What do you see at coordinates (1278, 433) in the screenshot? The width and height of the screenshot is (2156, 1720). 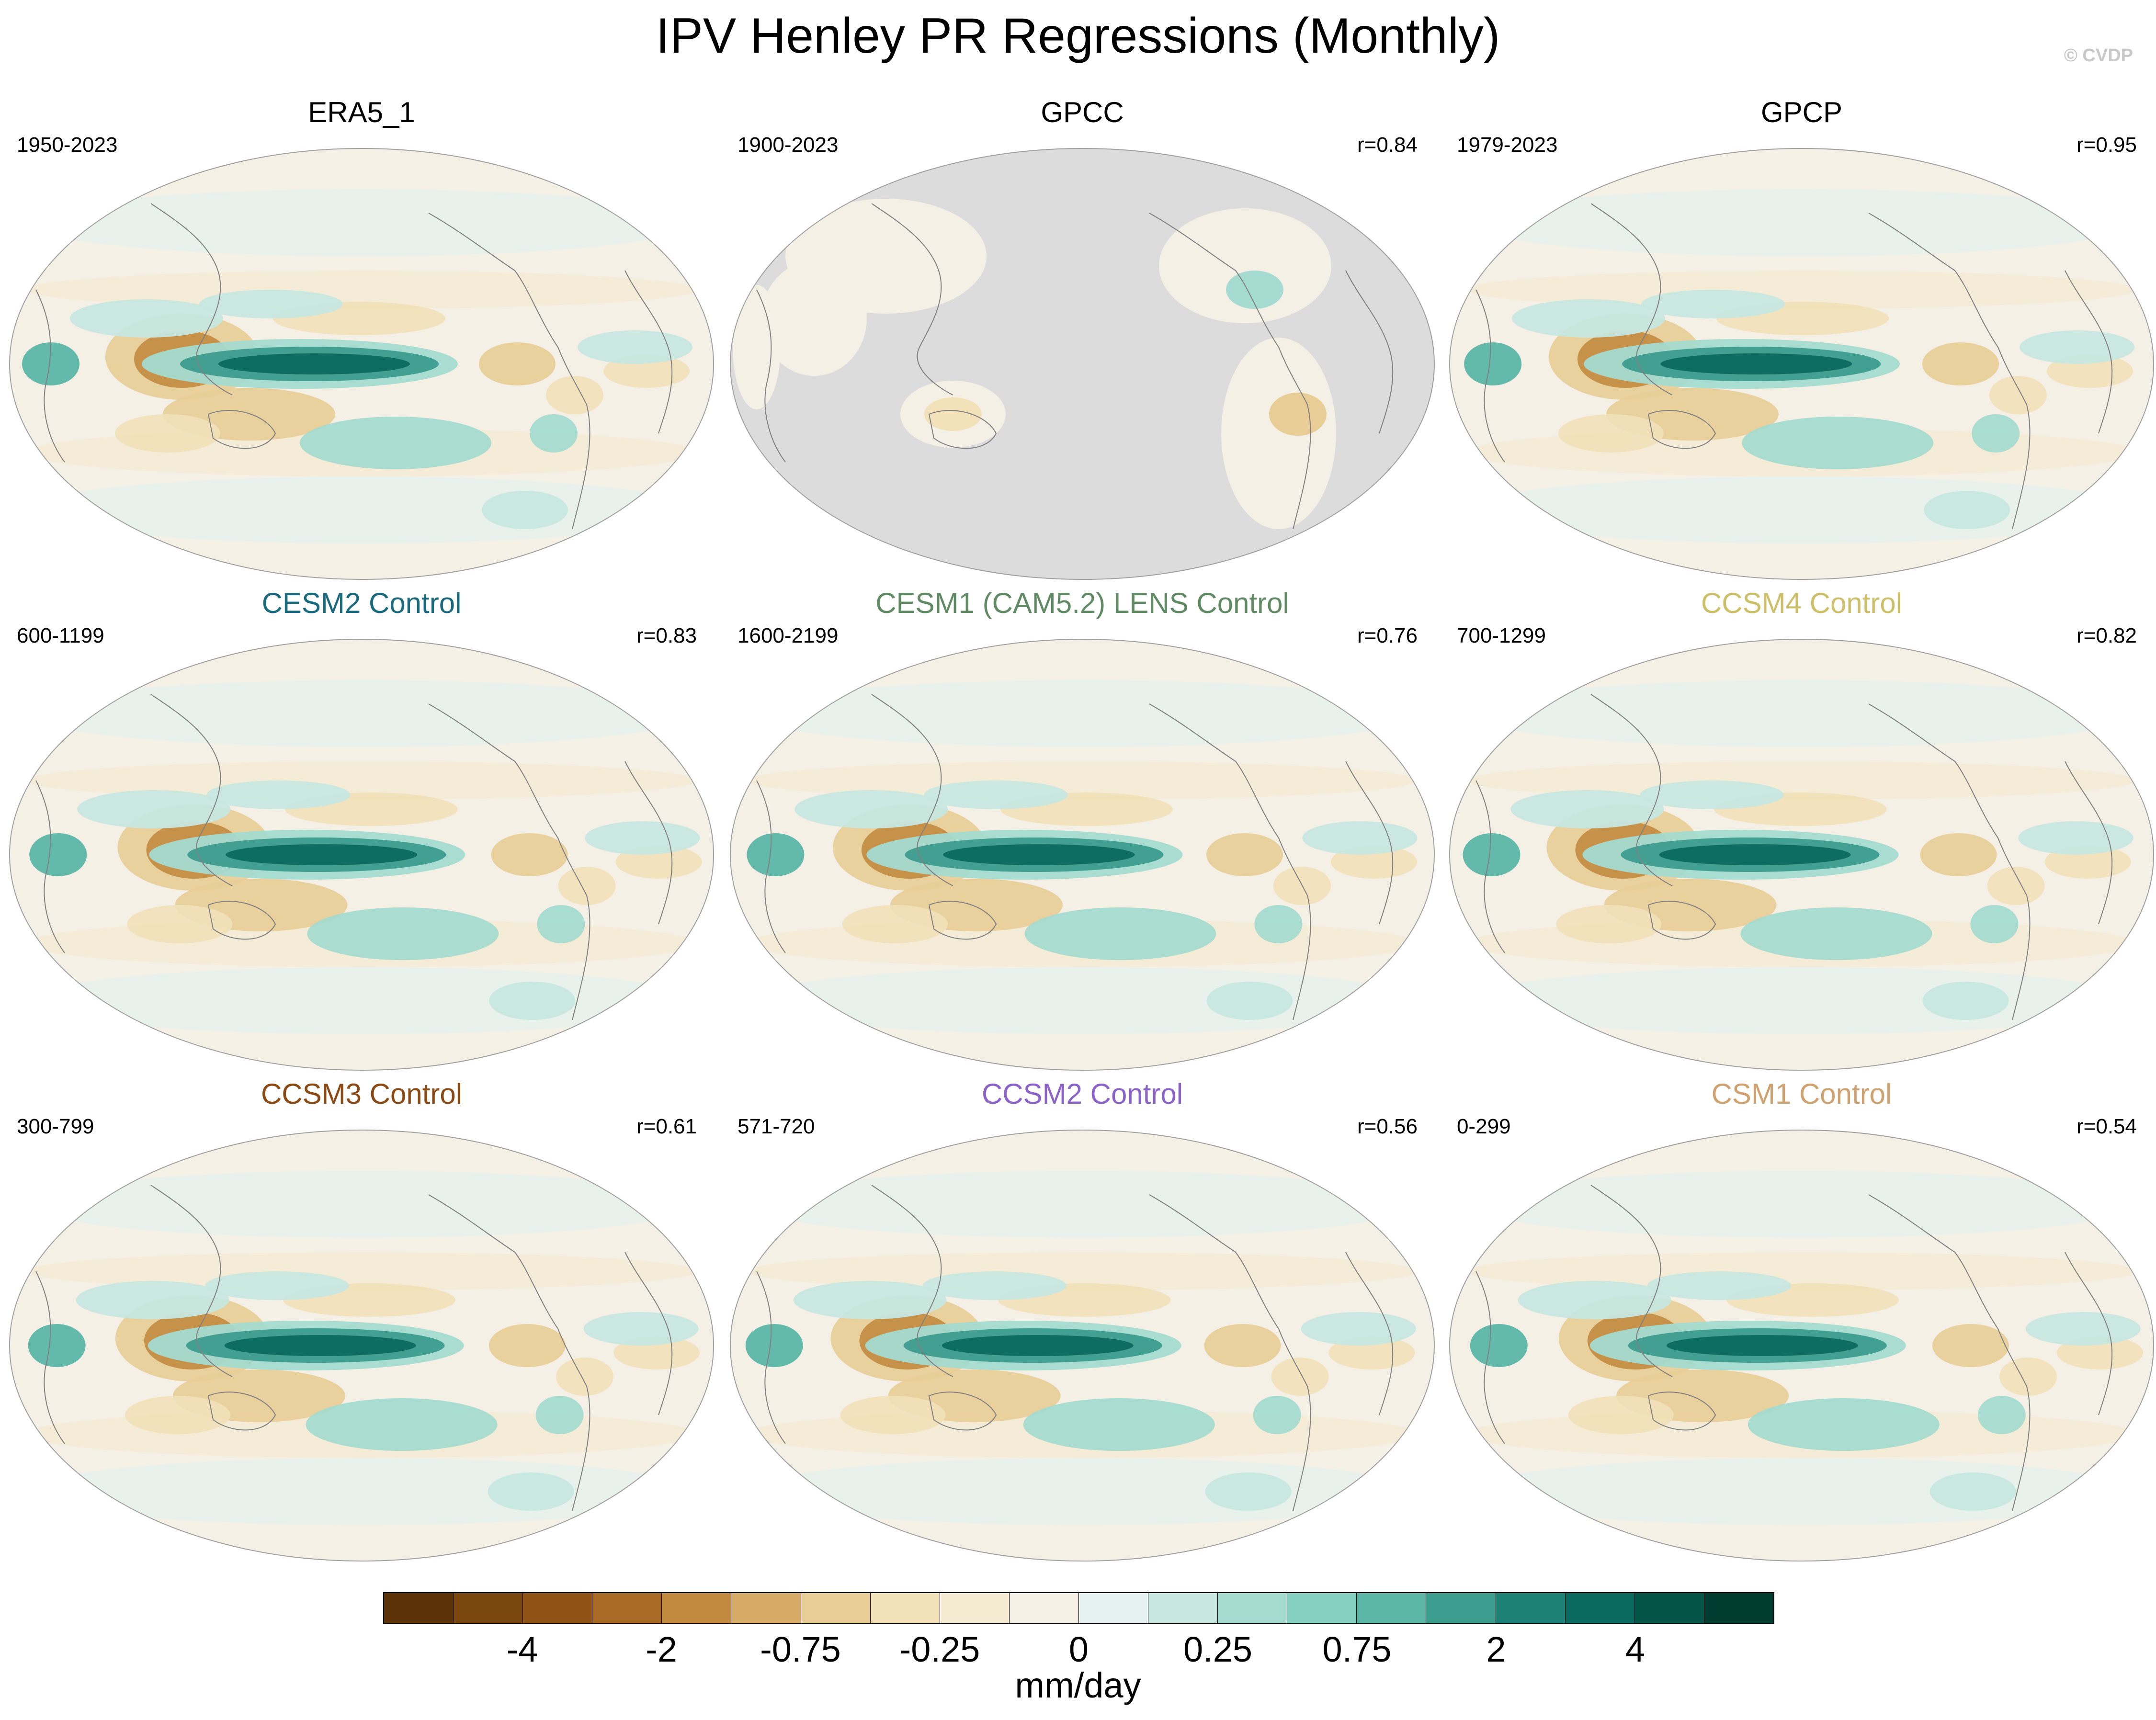 I see `land-area` at bounding box center [1278, 433].